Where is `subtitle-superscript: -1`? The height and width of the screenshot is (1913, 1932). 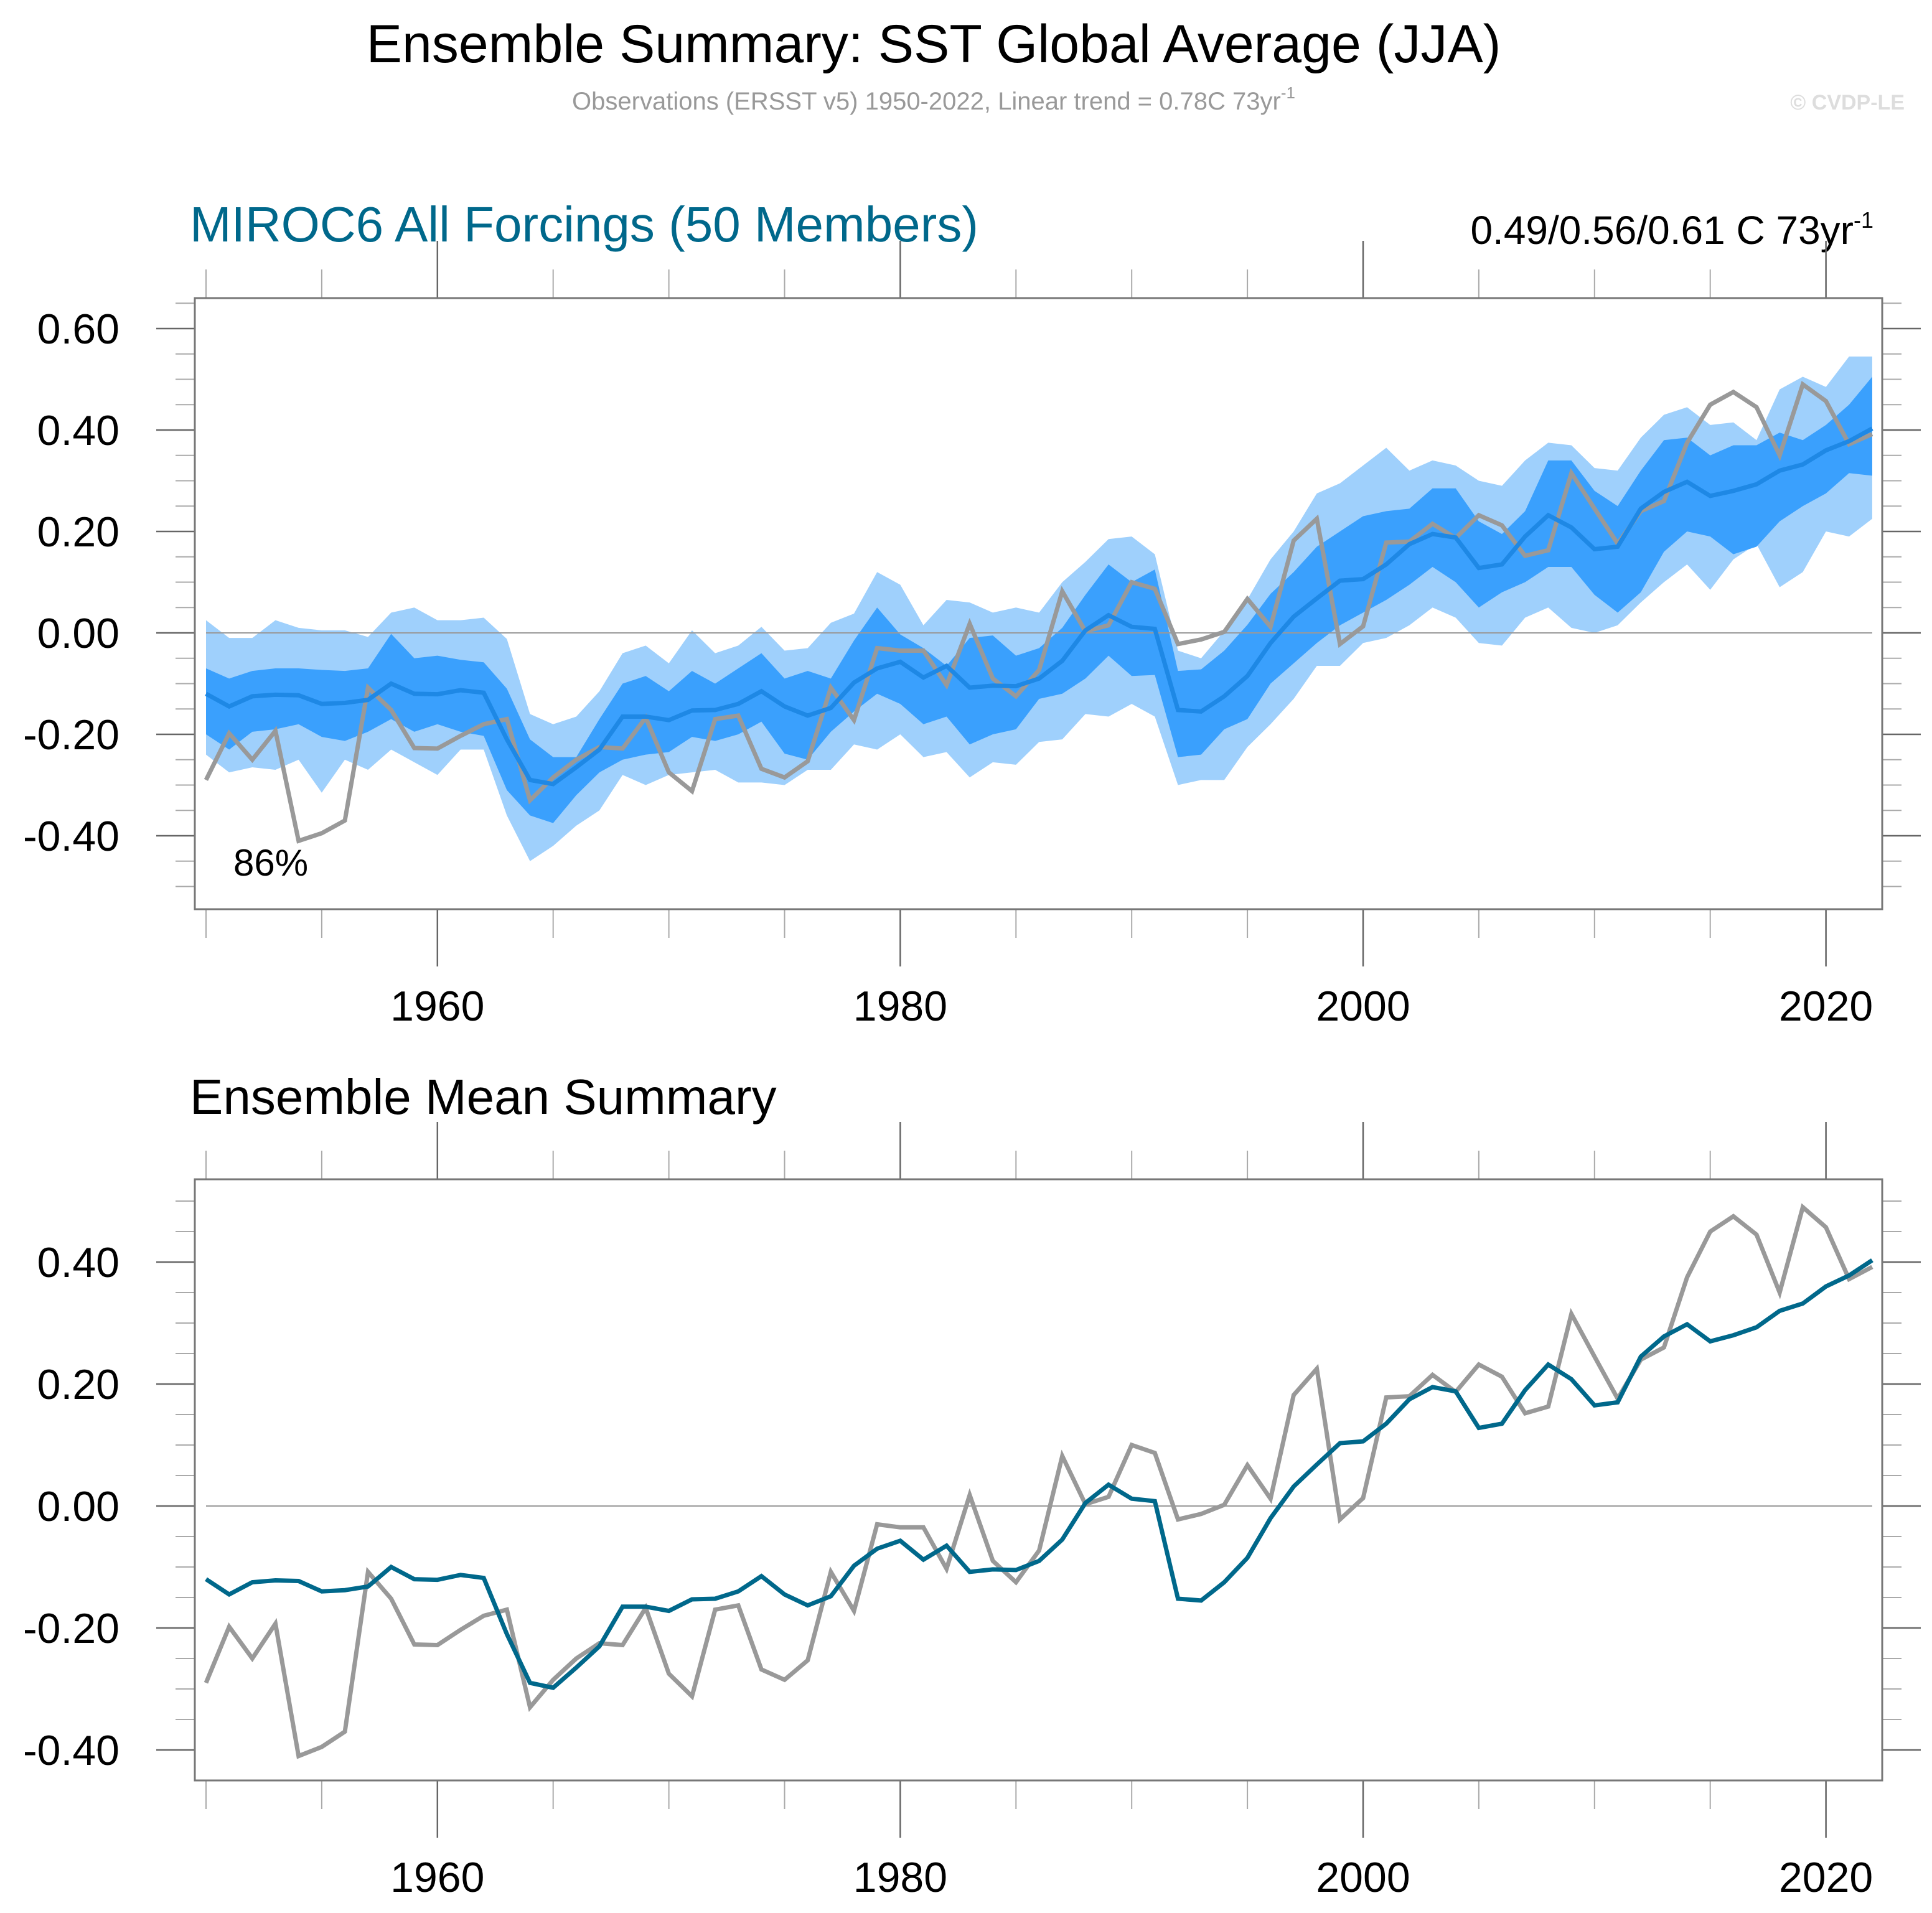
subtitle-superscript: -1 is located at coordinates (1288, 92).